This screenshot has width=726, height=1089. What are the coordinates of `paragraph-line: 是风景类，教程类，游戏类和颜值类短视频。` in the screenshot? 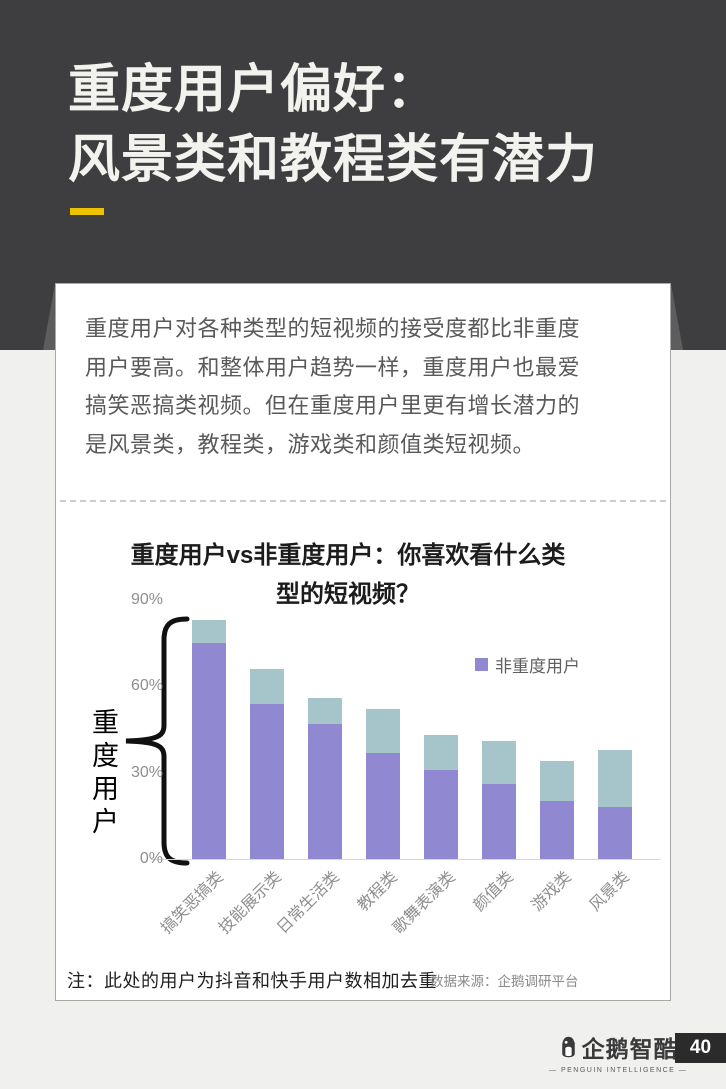 It's located at (310, 444).